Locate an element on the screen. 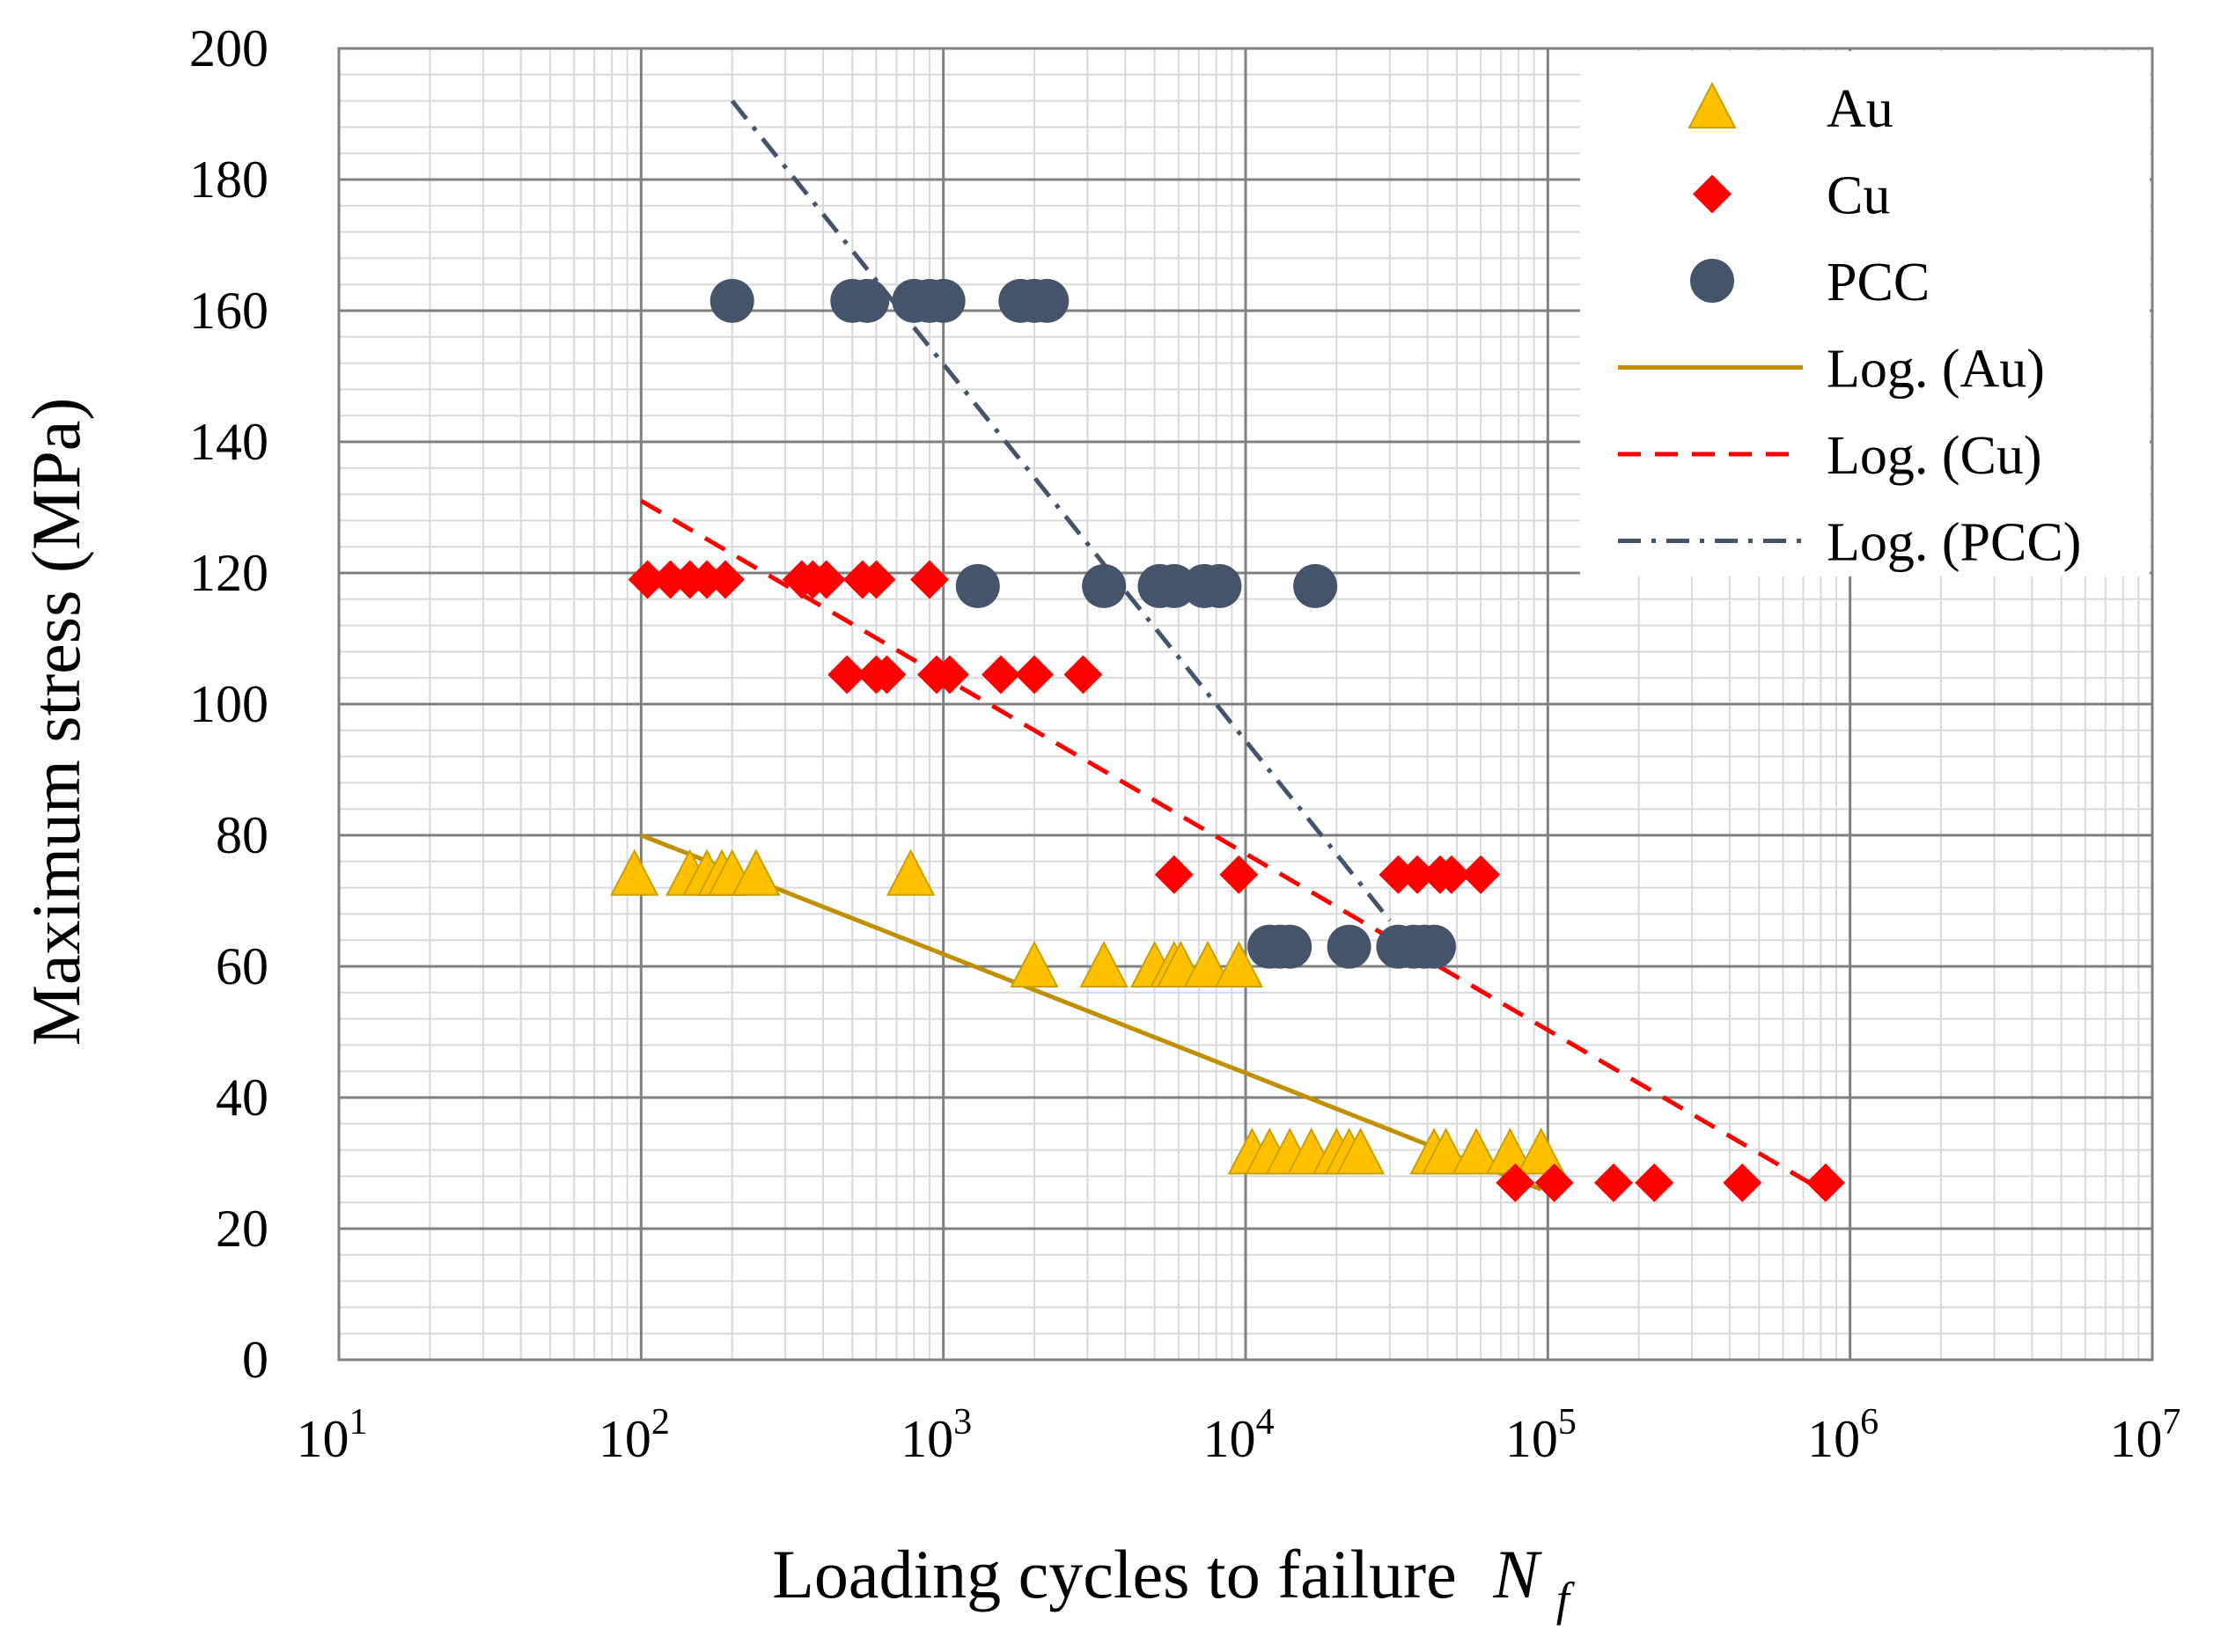 The width and height of the screenshot is (2228, 1652). x-tick-exponent: 6 is located at coordinates (1869, 1422).